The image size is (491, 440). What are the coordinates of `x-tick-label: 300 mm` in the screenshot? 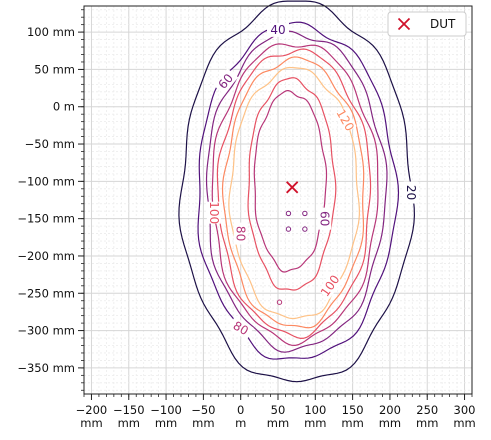 It's located at (464, 416).